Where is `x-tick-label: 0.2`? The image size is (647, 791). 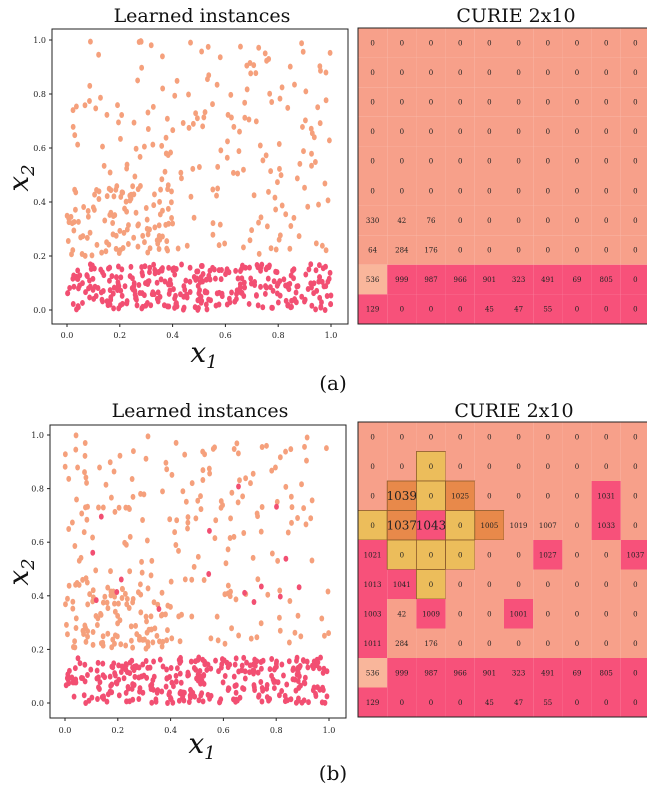
x-tick-label: 0.2 is located at coordinates (119, 335).